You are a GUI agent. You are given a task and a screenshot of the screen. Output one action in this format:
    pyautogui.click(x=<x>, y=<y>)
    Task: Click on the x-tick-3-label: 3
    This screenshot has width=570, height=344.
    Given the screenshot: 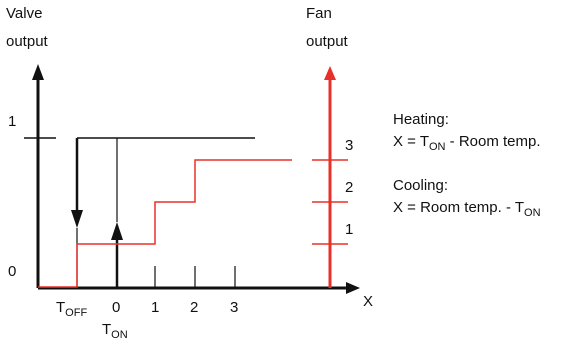 What is the action you would take?
    pyautogui.click(x=234, y=307)
    